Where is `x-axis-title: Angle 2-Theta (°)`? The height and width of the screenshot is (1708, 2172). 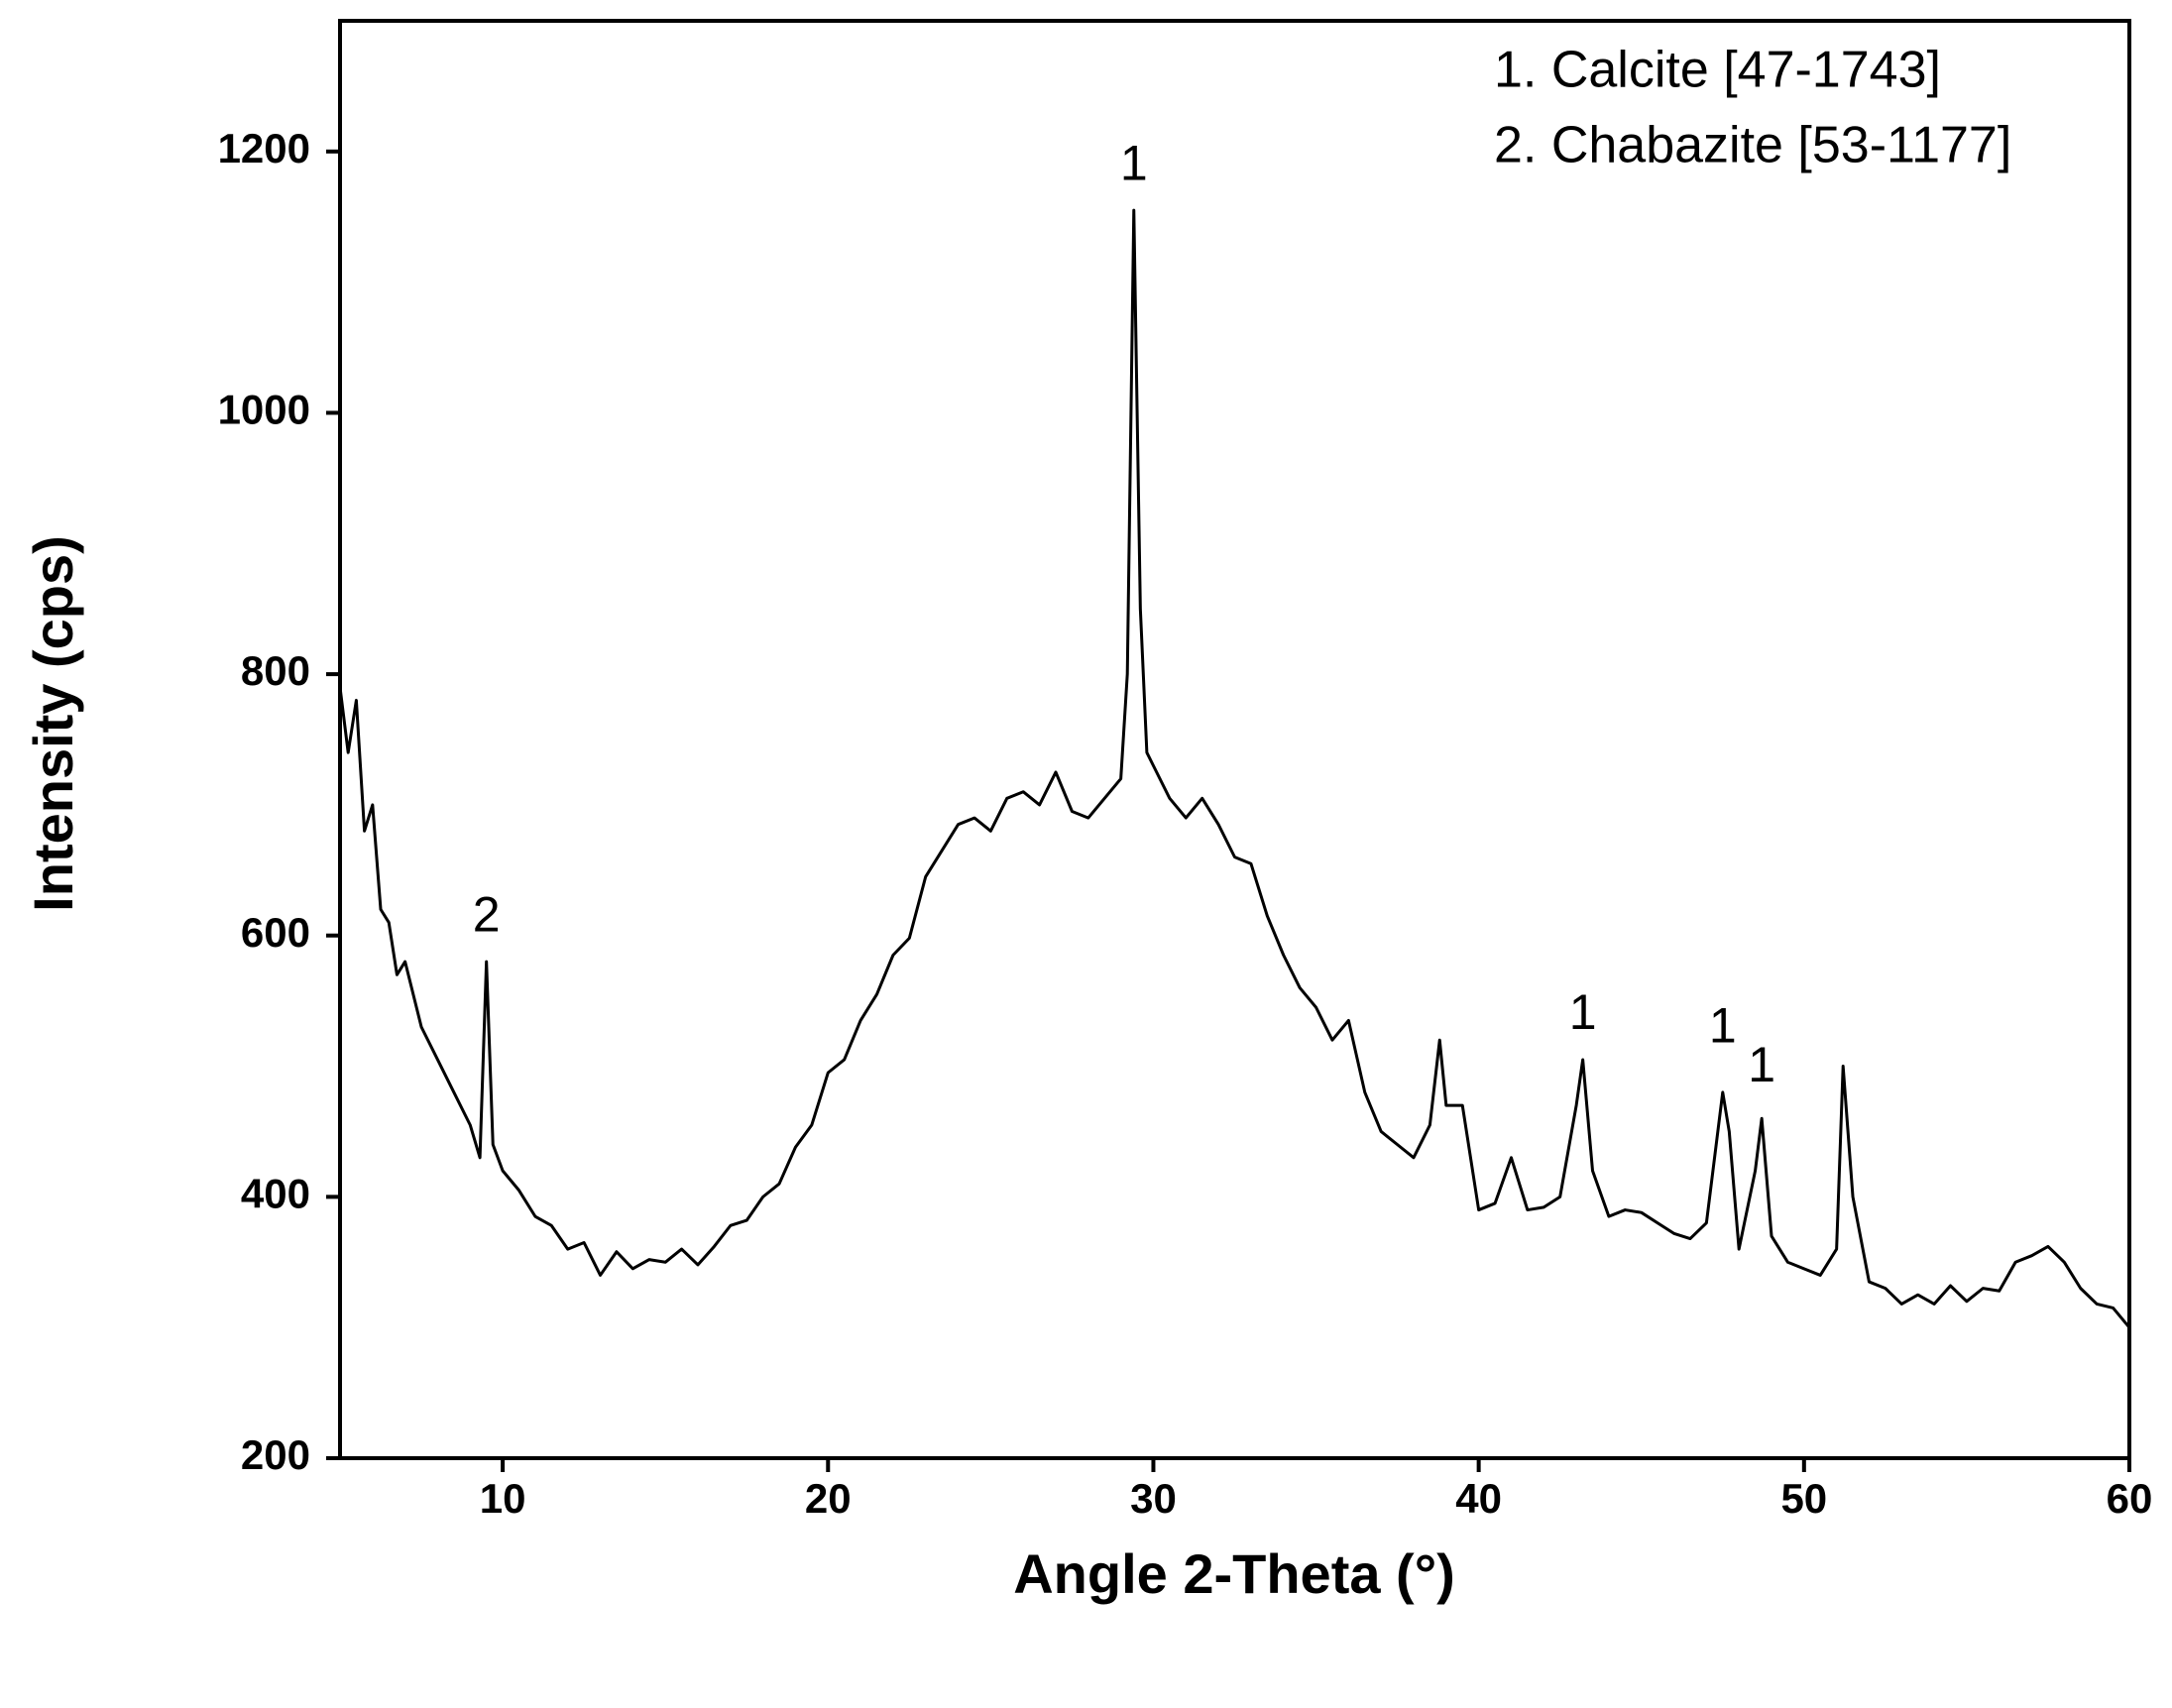
x-axis-title: Angle 2-Theta (°) is located at coordinates (1234, 1573).